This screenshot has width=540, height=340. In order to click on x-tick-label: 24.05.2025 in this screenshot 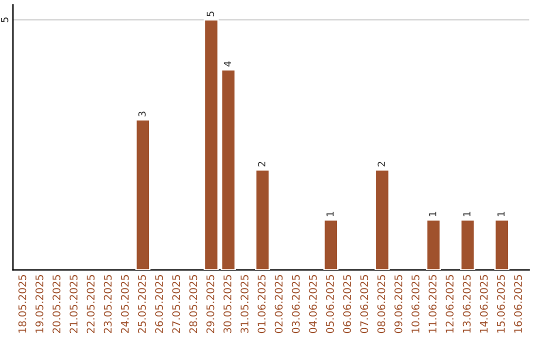, I will do `click(124, 304)`.